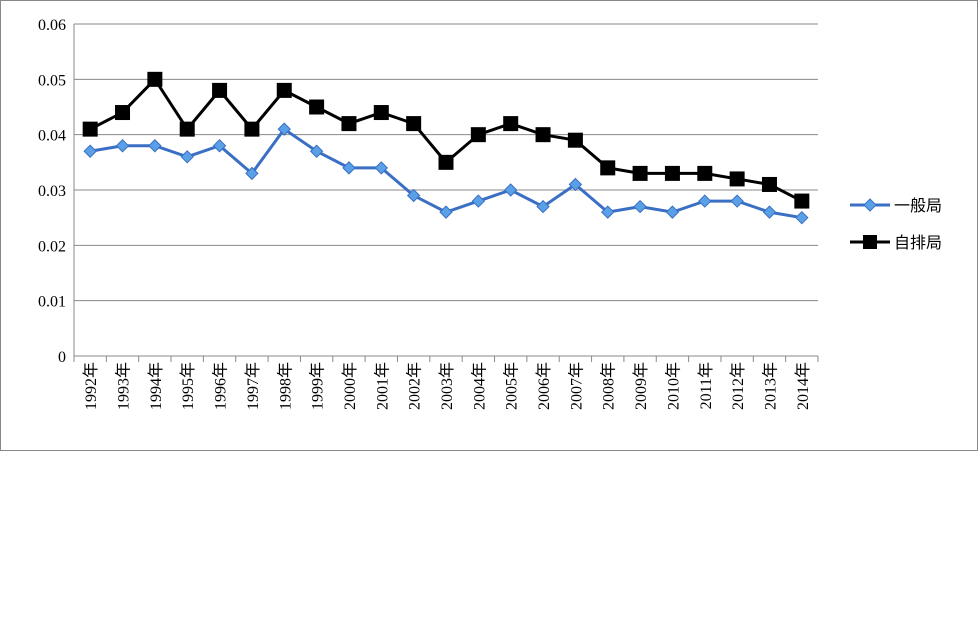  Describe the element at coordinates (641, 386) in the screenshot. I see `x-tick-label: 2009年` at that location.